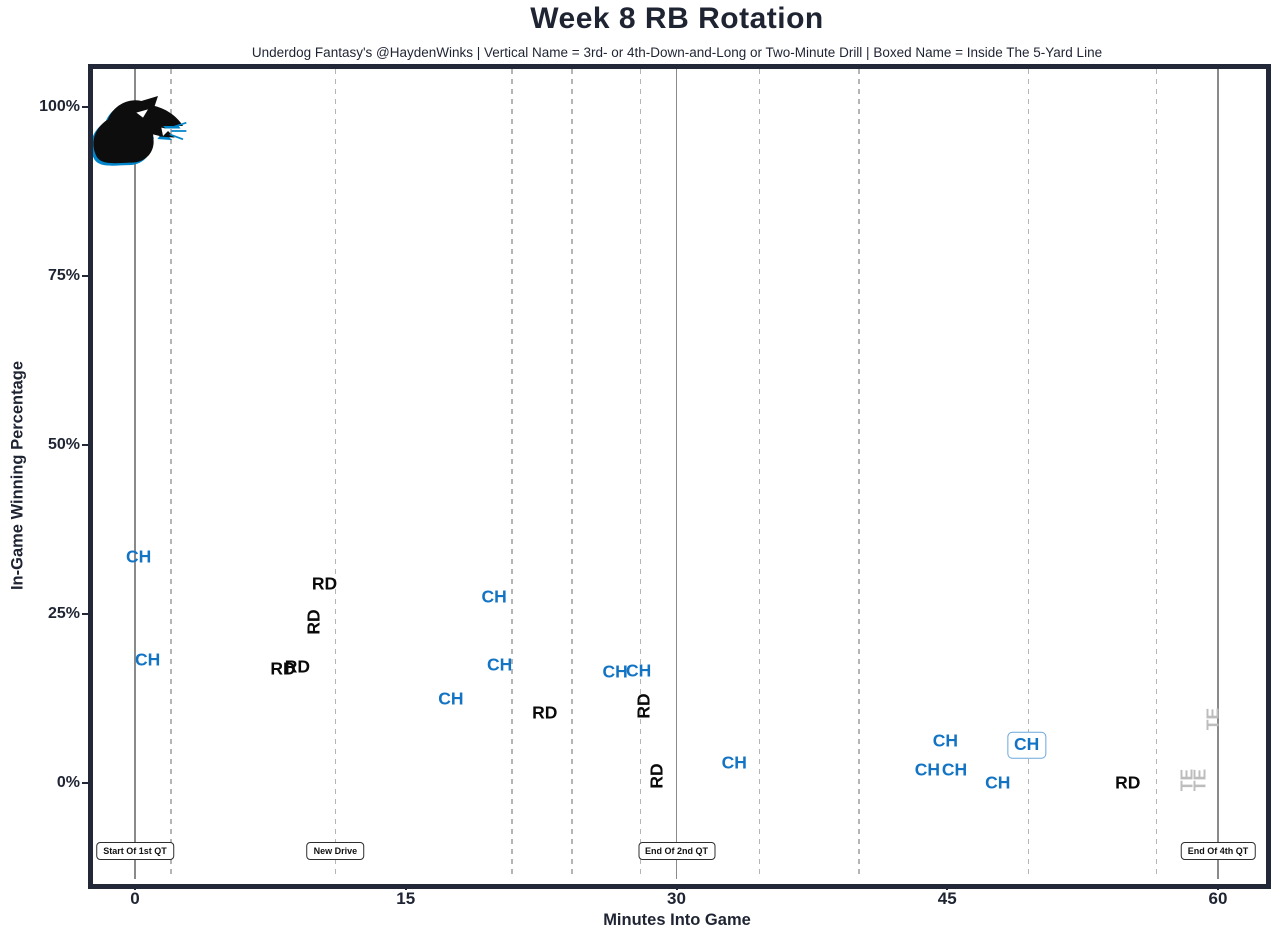 This screenshot has width=1280, height=942. Describe the element at coordinates (677, 18) in the screenshot. I see `chart-title: Week 8 RB Rotation` at that location.